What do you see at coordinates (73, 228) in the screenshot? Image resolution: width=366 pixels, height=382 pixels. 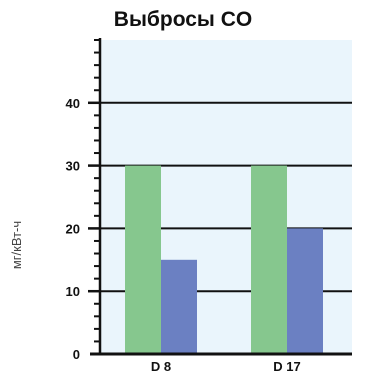 I see `y-tick-label: 20` at bounding box center [73, 228].